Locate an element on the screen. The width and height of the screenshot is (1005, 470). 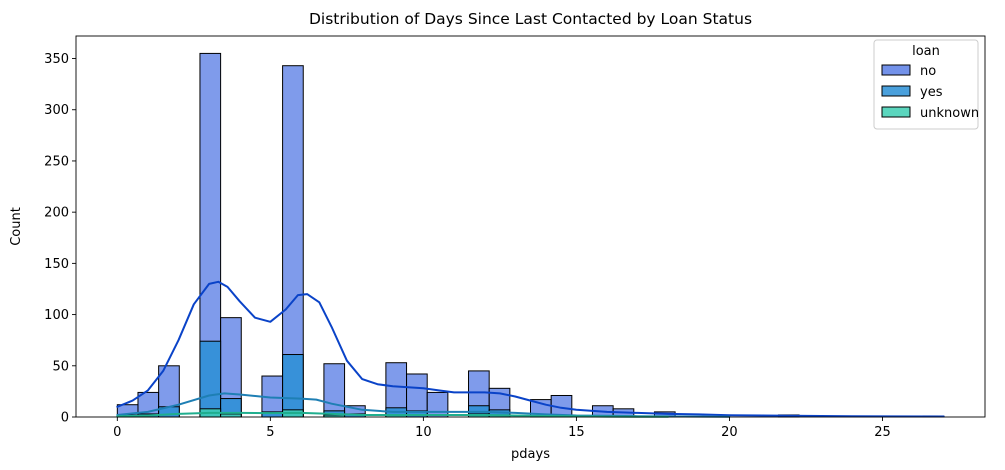
legend: loan no yes unknown is located at coordinates (926, 84).